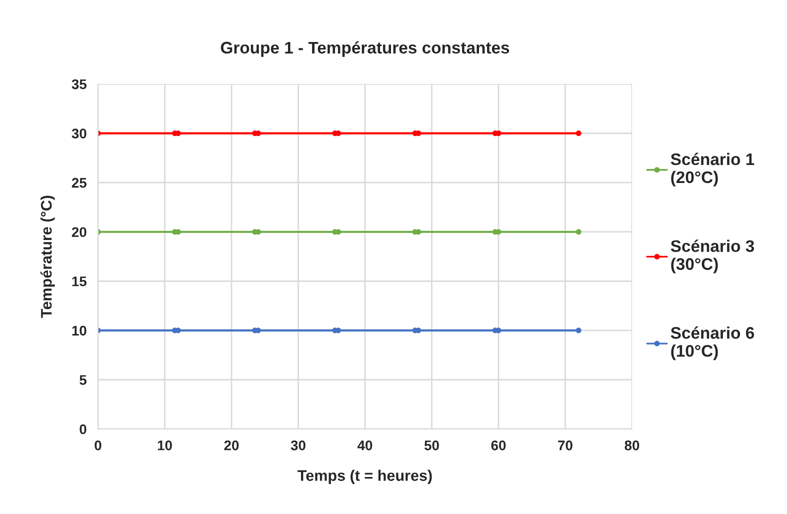 This screenshot has width=787, height=514. Describe the element at coordinates (498, 445) in the screenshot. I see `x-tick-label: 60` at that location.